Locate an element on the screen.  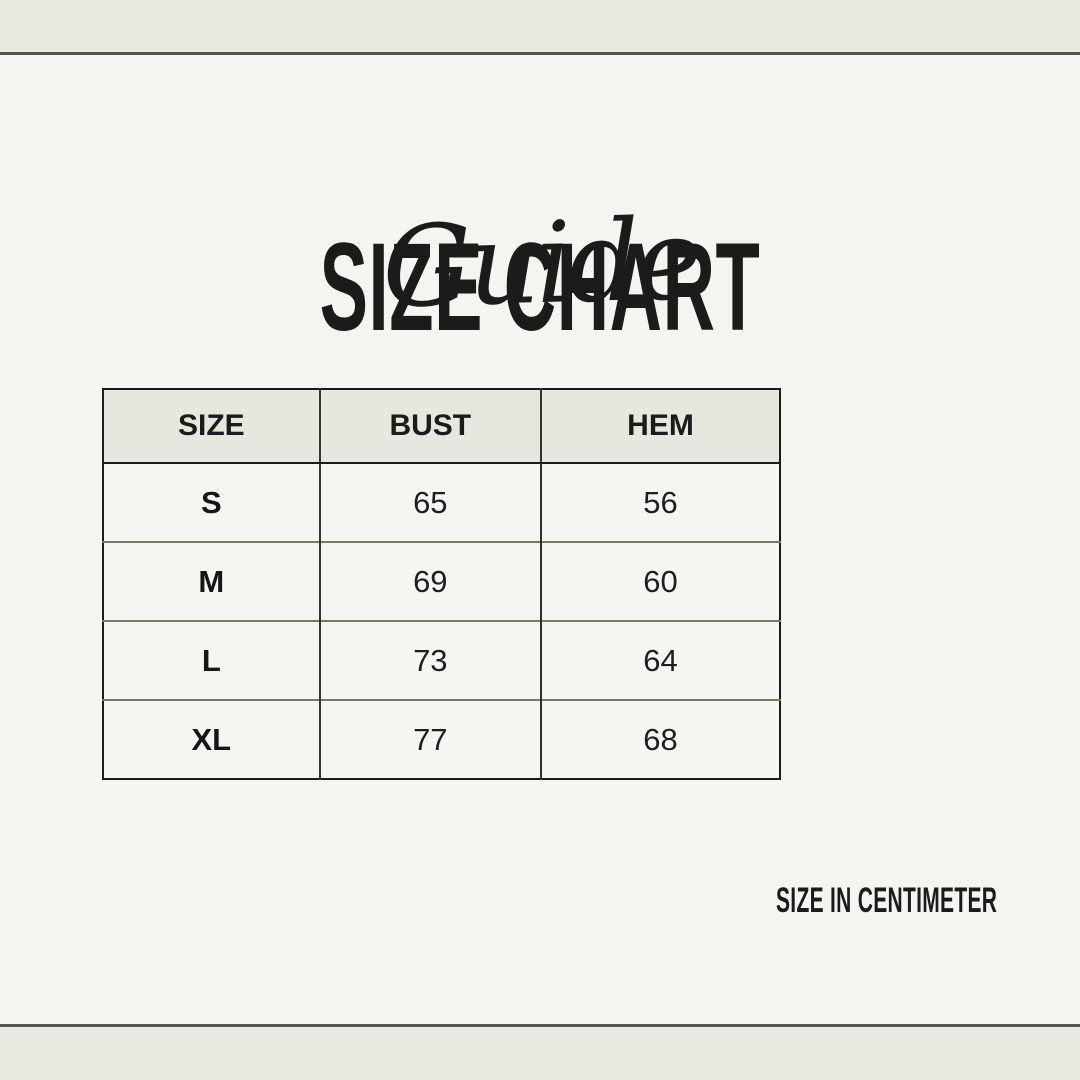
header-row: SIZE BUST HEM is located at coordinates (441, 426).